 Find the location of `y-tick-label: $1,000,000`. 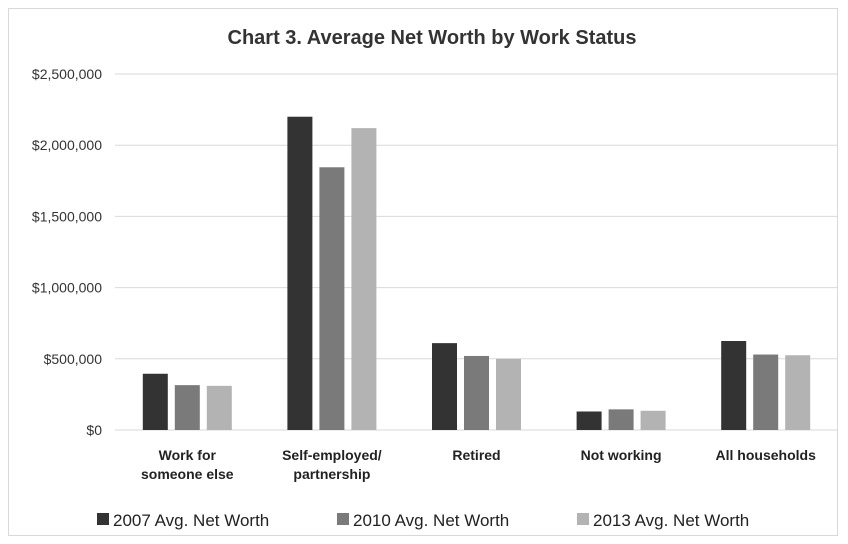

y-tick-label: $1,000,000 is located at coordinates (67, 288).